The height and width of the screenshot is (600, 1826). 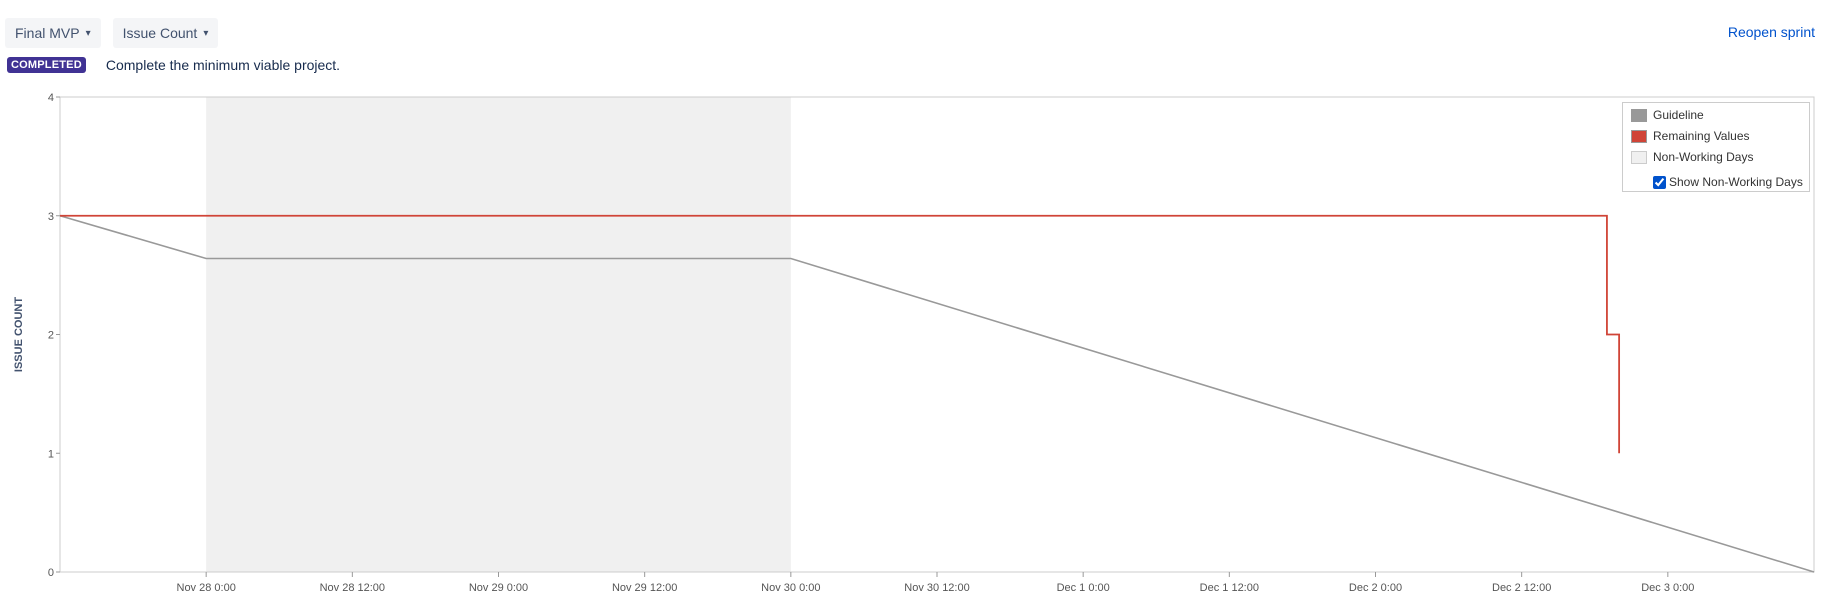 I want to click on metric-select: Issue Count ▾, so click(x=165, y=33).